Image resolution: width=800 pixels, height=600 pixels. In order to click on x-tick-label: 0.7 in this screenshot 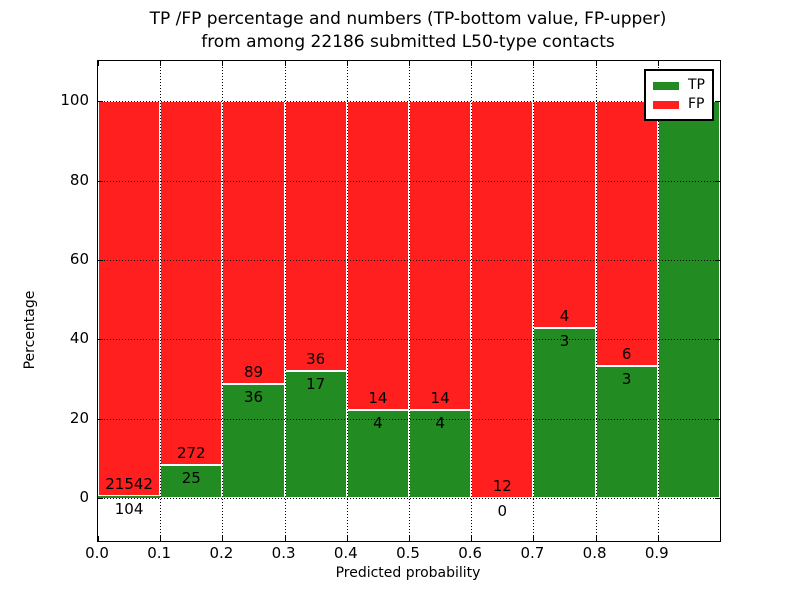, I will do `click(532, 553)`.